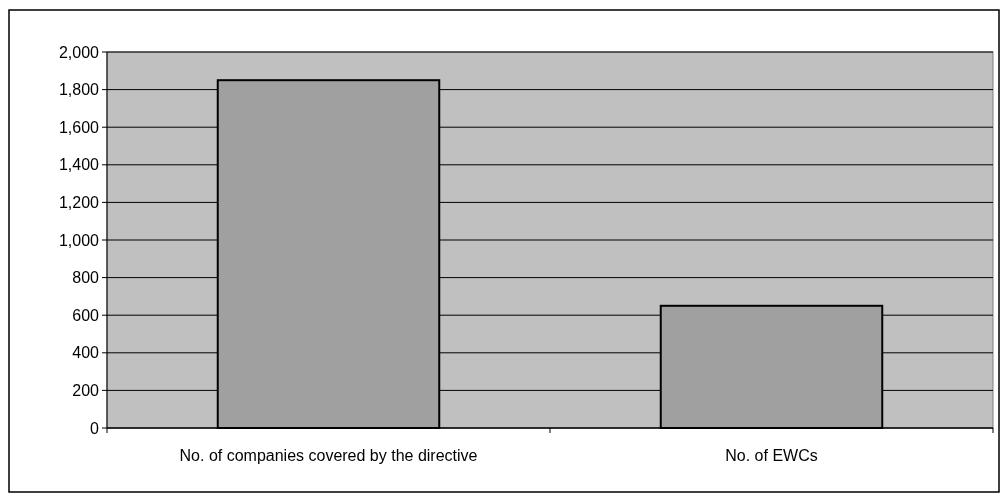  I want to click on y-tick-label: 1,600, so click(79, 127).